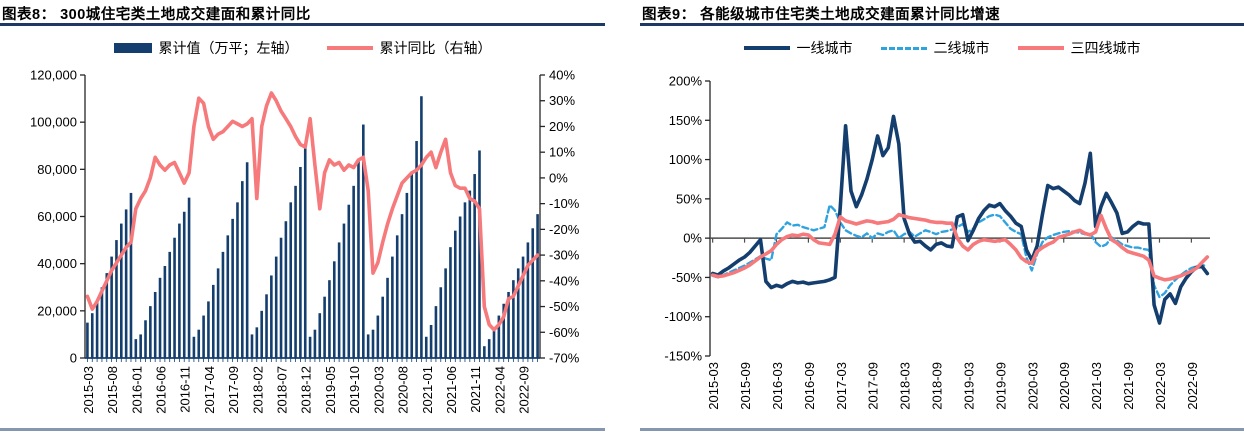 The image size is (1244, 441). I want to click on legend-label: 一线城市, so click(824, 49).